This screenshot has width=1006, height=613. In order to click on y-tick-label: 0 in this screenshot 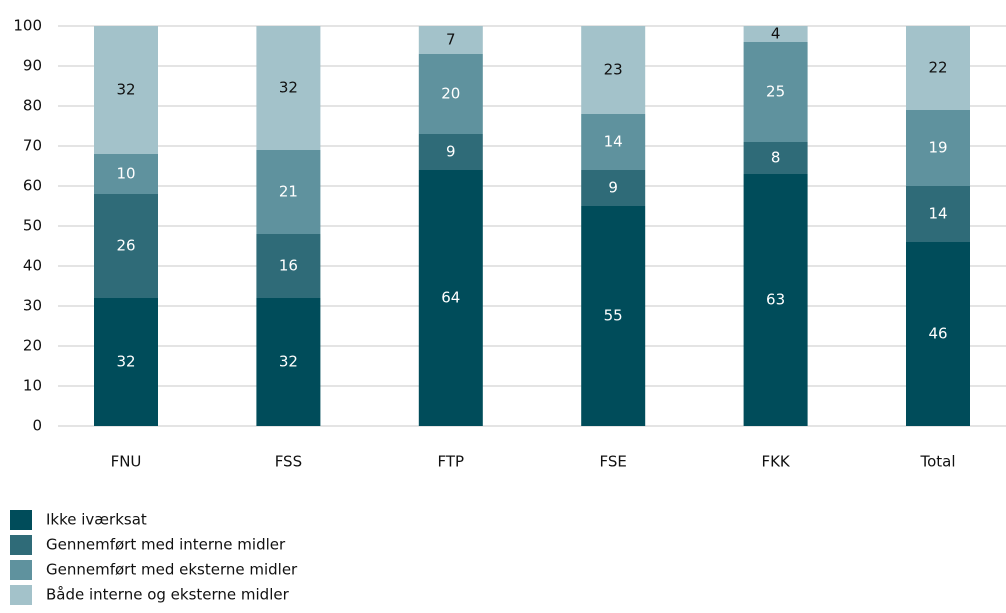, I will do `click(37, 426)`.